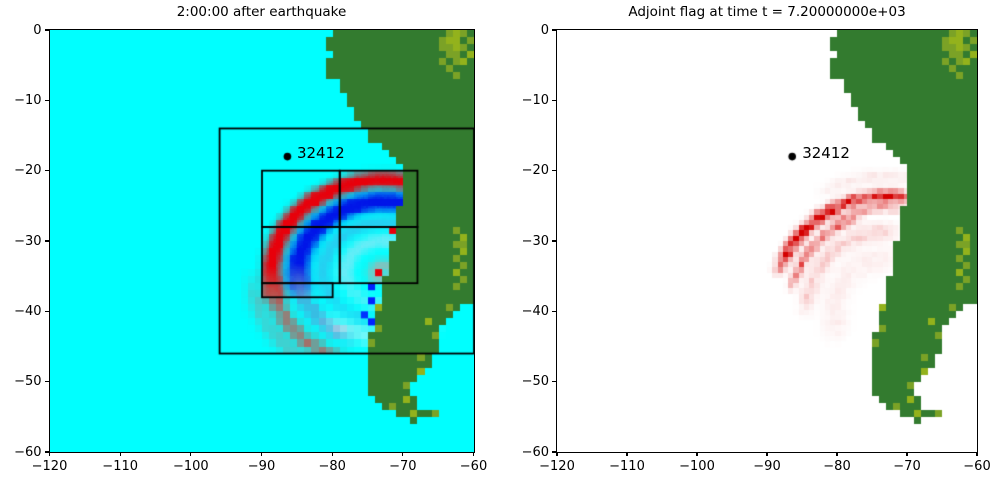  I want to click on left-plot-title: 2:00:00 after earthquake, so click(261, 12).